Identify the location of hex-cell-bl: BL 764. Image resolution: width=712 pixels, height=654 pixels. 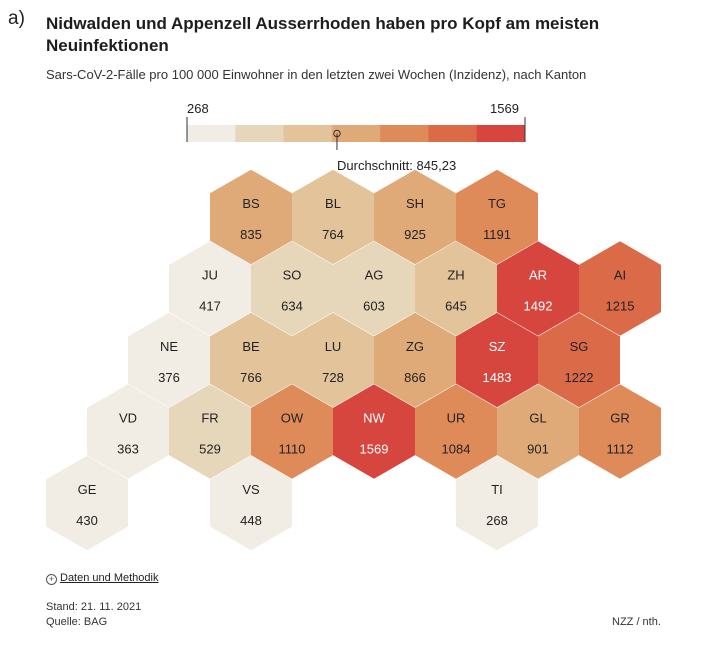
(333, 217).